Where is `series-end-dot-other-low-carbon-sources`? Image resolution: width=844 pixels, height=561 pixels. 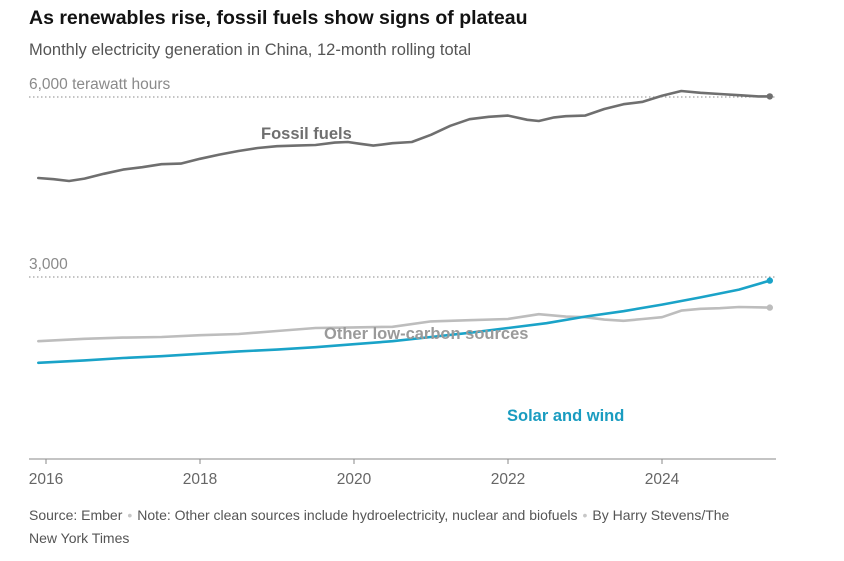 series-end-dot-other-low-carbon-sources is located at coordinates (769, 307).